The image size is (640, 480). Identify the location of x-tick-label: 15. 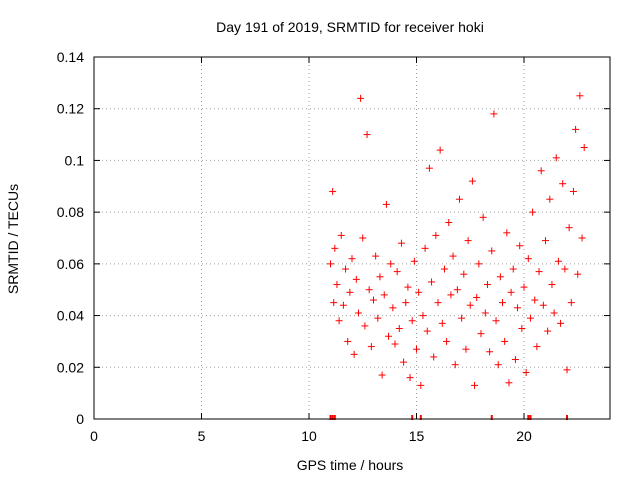
(417, 436).